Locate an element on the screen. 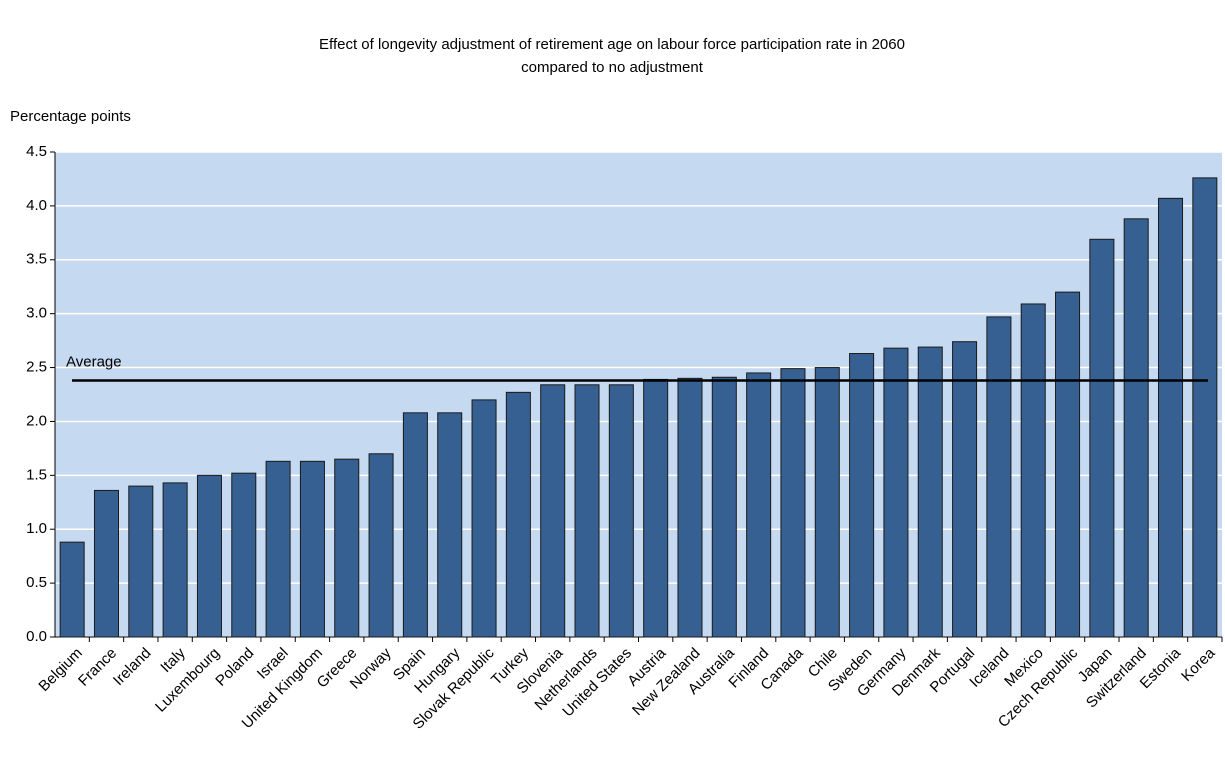  y-tick-label: 0.5 is located at coordinates (36, 582).